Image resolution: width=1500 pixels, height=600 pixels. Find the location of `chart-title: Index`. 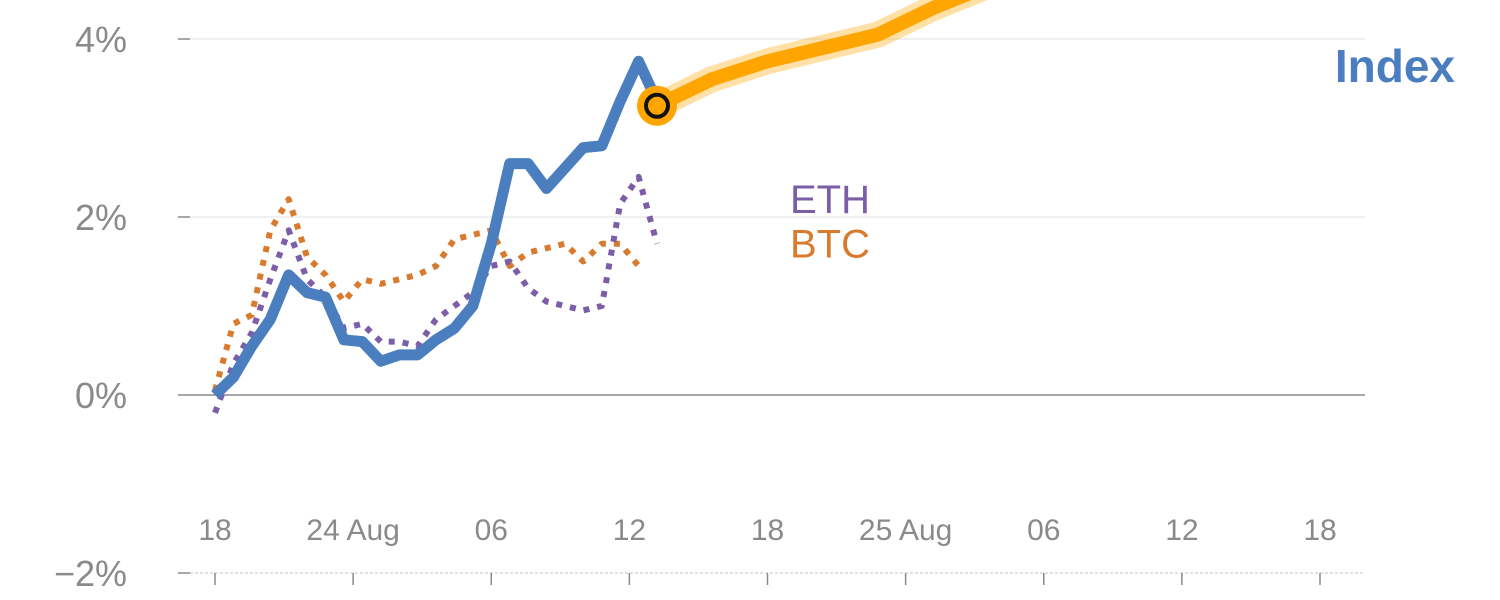

chart-title: Index is located at coordinates (1395, 66).